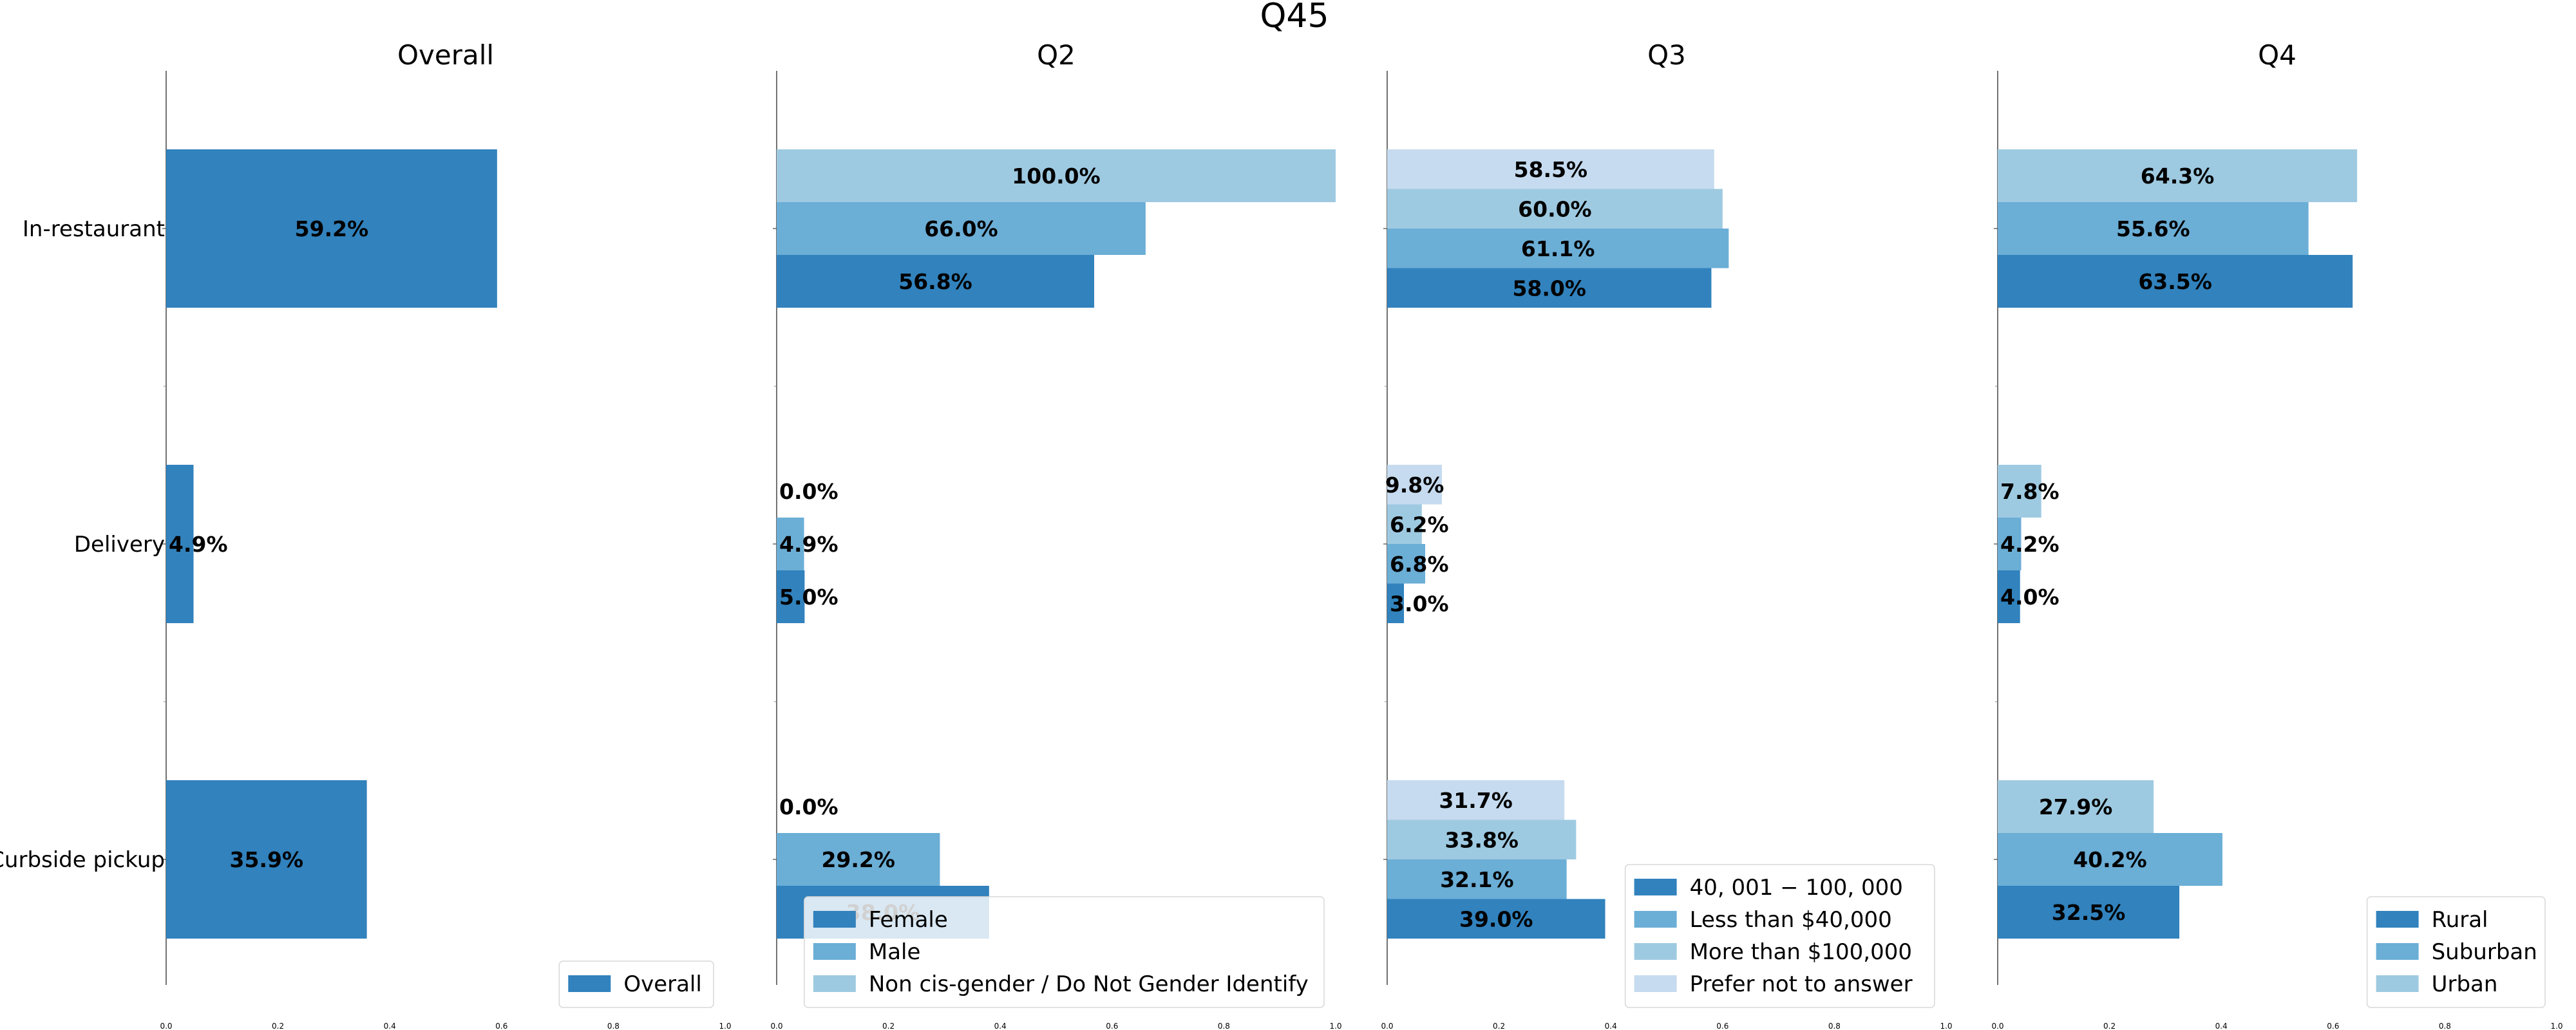  What do you see at coordinates (2030, 492) in the screenshot?
I see `data-label: 7.8%` at bounding box center [2030, 492].